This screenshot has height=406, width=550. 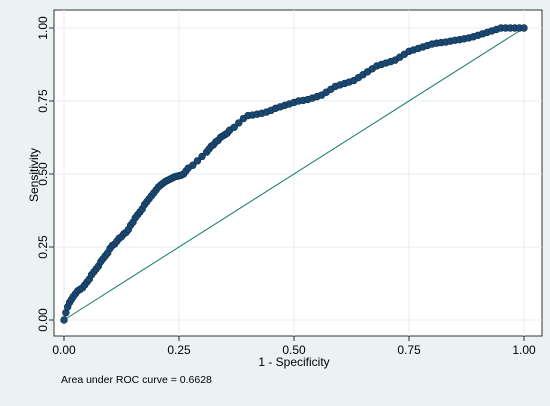 I want to click on x-tick-label: 1.00, so click(x=524, y=350).